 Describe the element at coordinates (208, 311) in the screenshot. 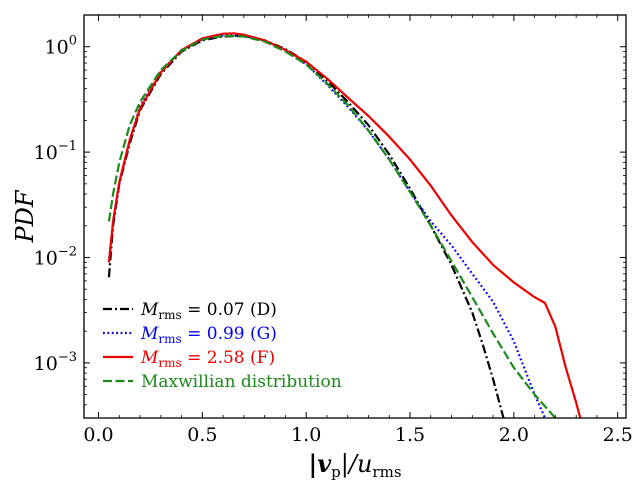

I see `legend-label-d: Mrms = 0.07 (D)` at that location.